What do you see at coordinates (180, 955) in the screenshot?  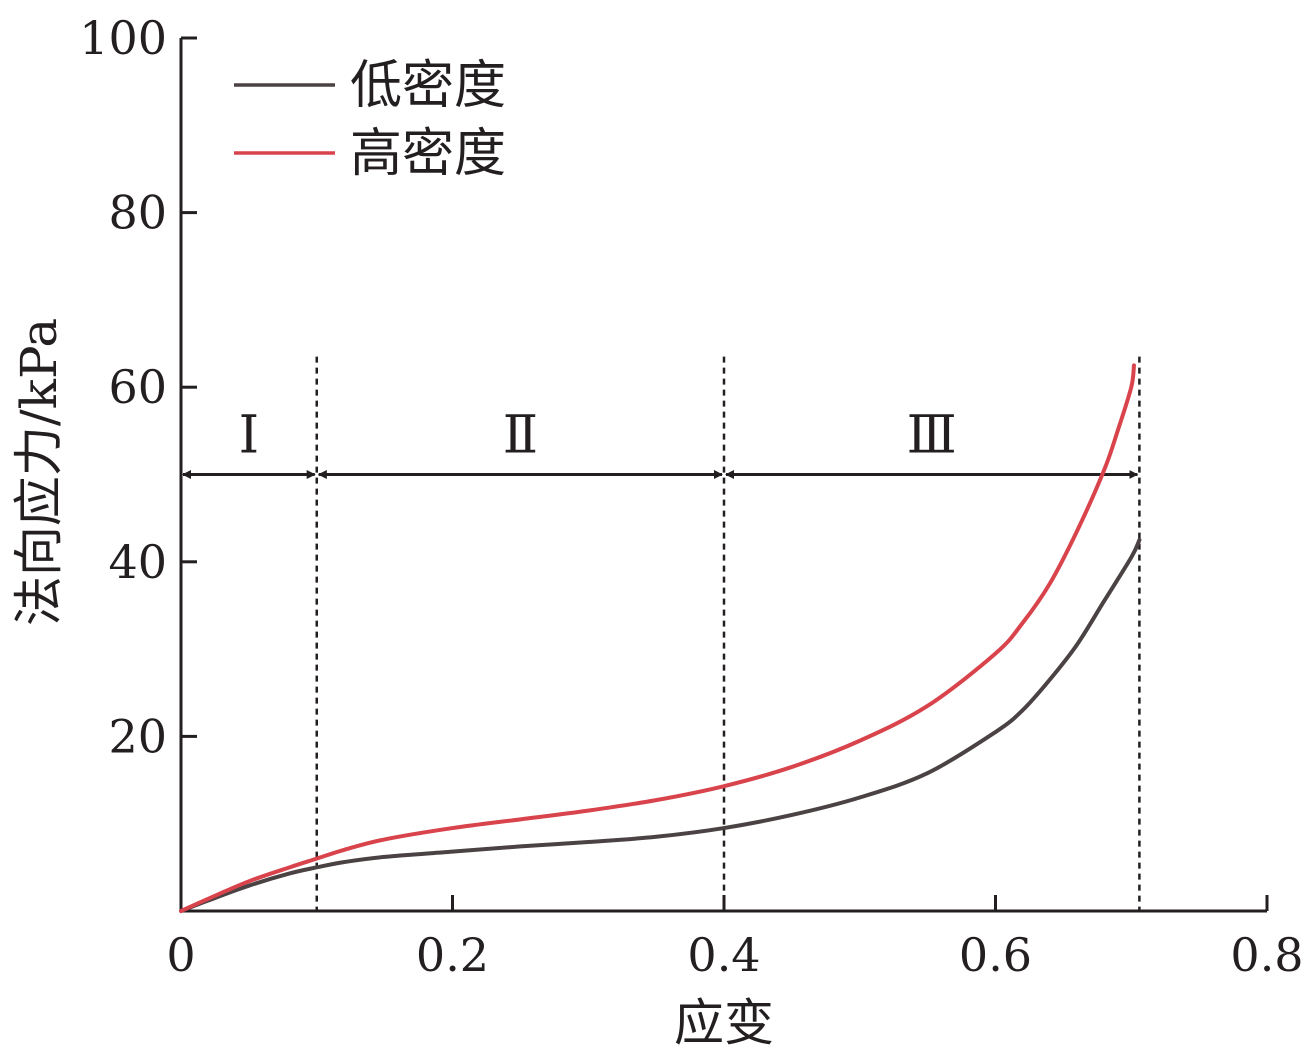 I see `x-tick-label: 0` at bounding box center [180, 955].